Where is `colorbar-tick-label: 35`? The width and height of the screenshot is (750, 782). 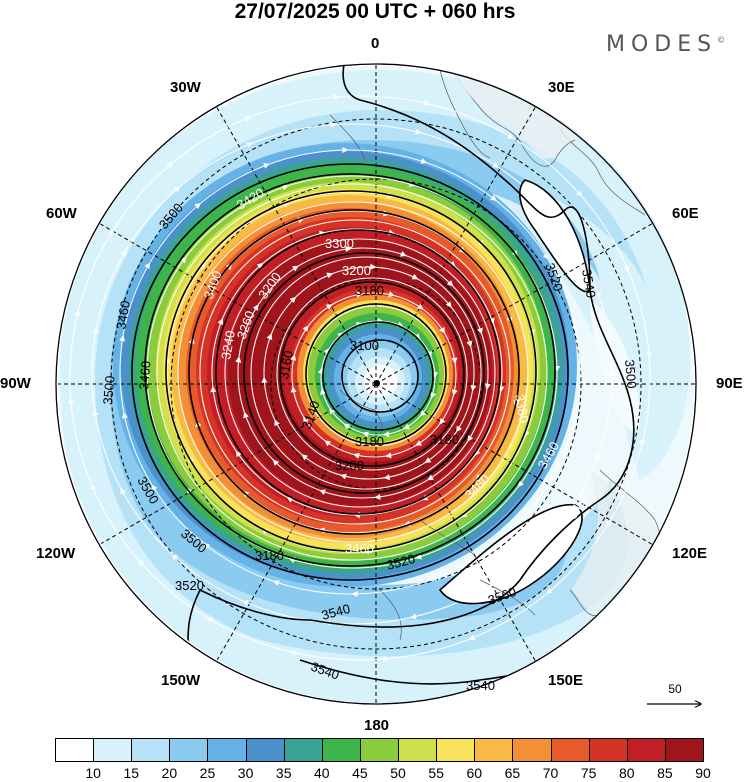
colorbar-tick-label: 35 is located at coordinates (283, 773).